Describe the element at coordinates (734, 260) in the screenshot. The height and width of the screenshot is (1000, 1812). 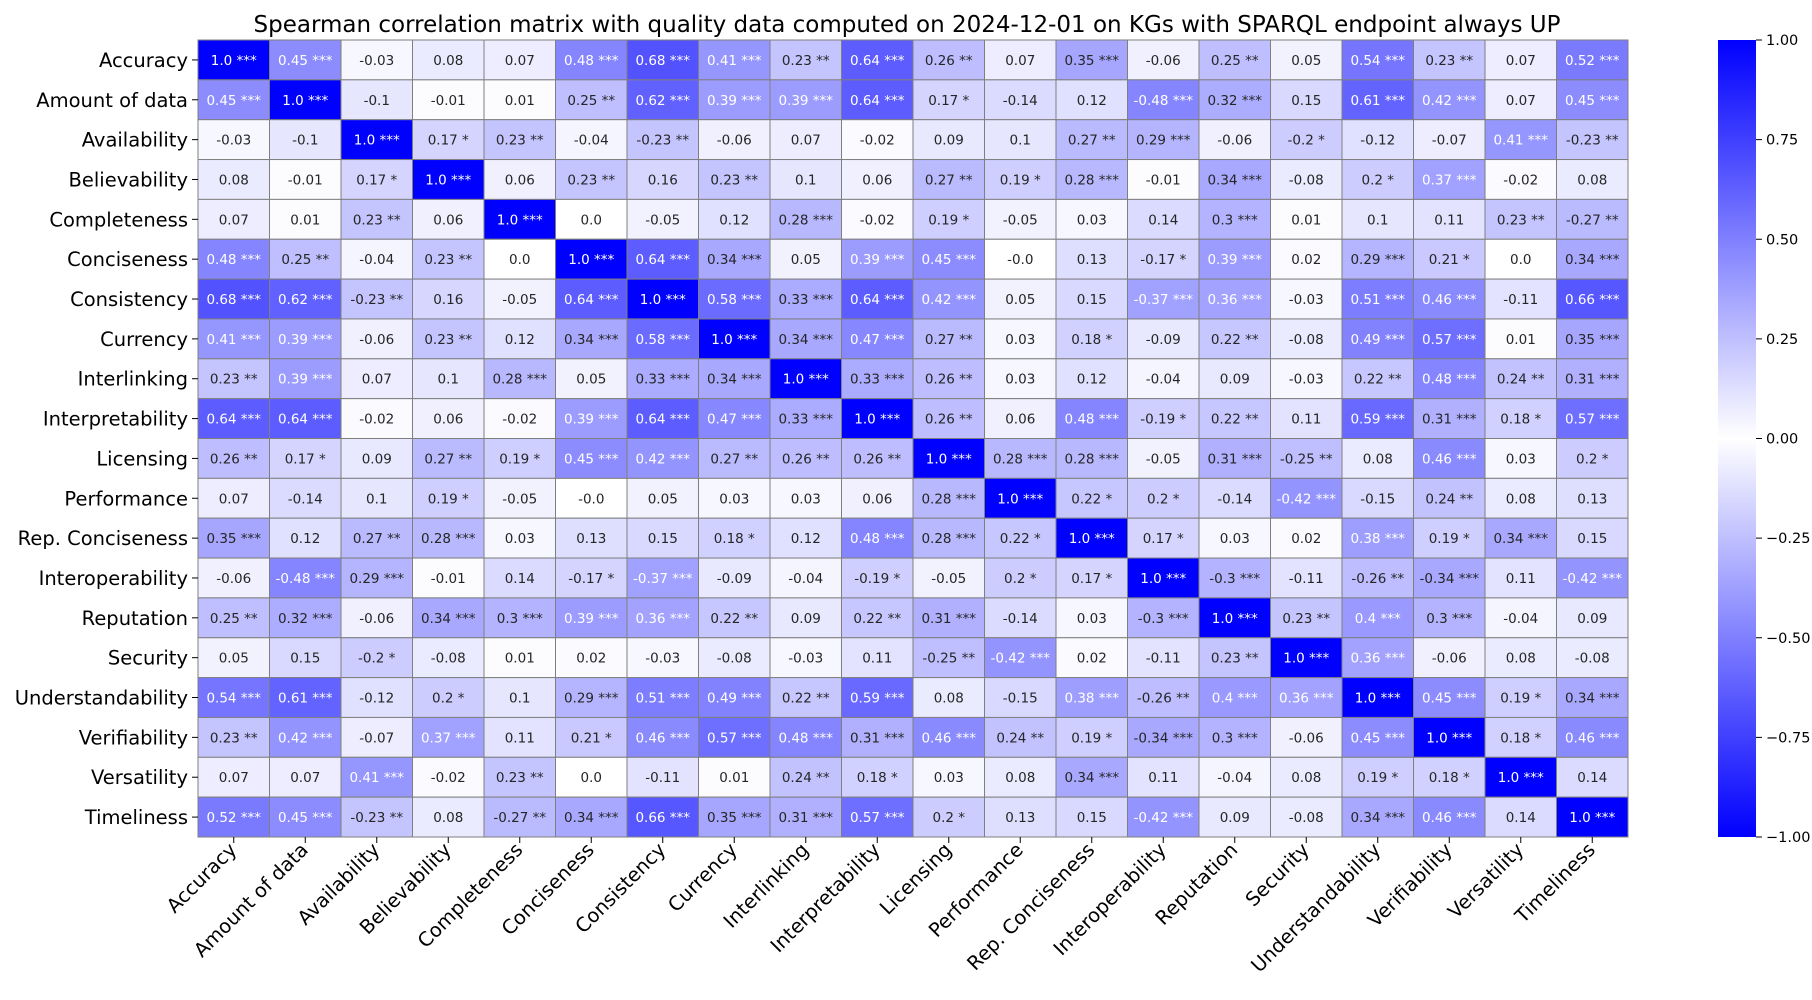
I see `cell-annotation: 0.34 ***` at that location.